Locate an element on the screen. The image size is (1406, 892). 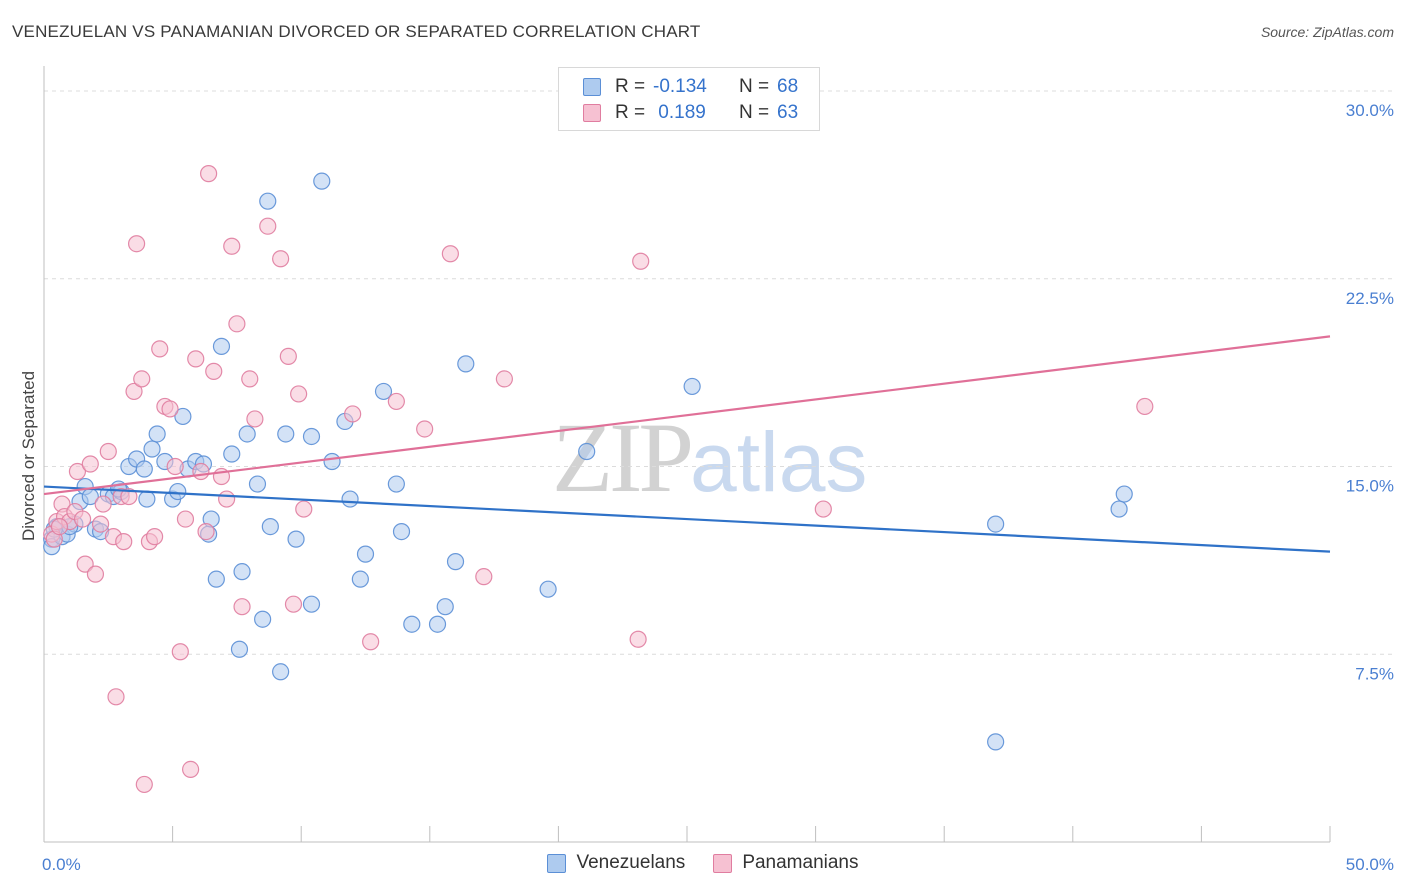
legend-label-panamanians: Panamanians is located at coordinates (800, 862).